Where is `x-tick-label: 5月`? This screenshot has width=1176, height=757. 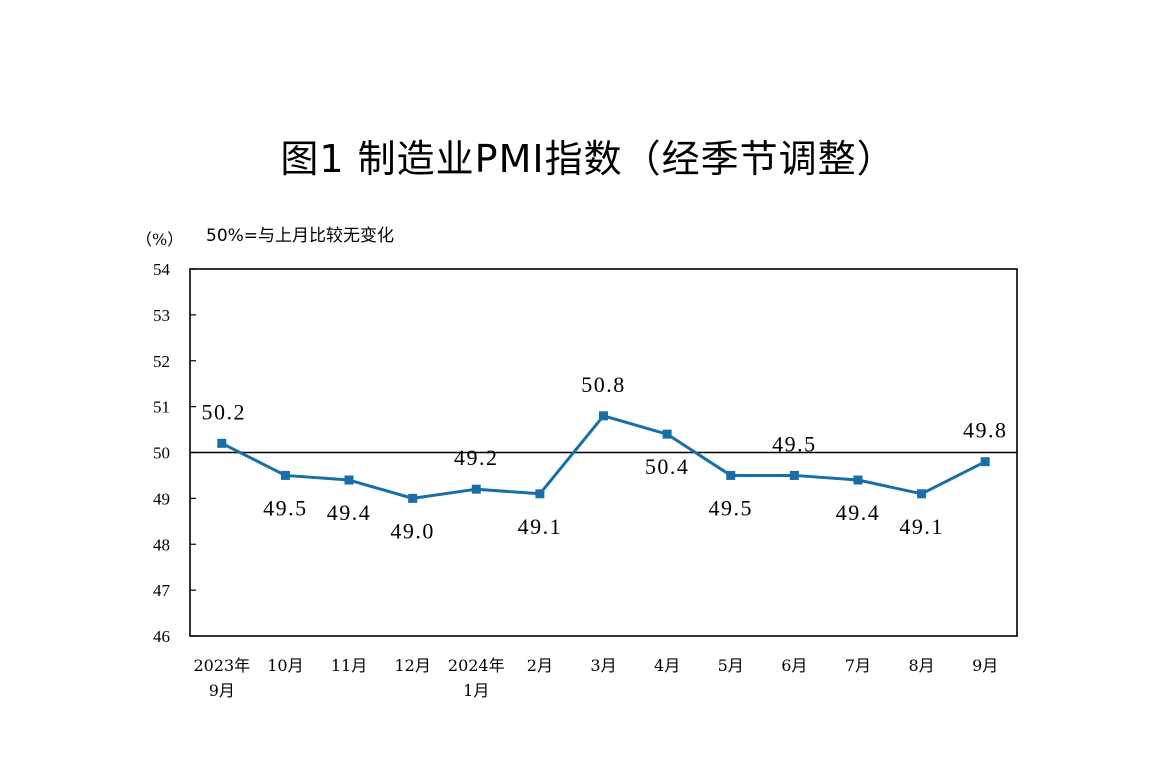 x-tick-label: 5月 is located at coordinates (731, 665).